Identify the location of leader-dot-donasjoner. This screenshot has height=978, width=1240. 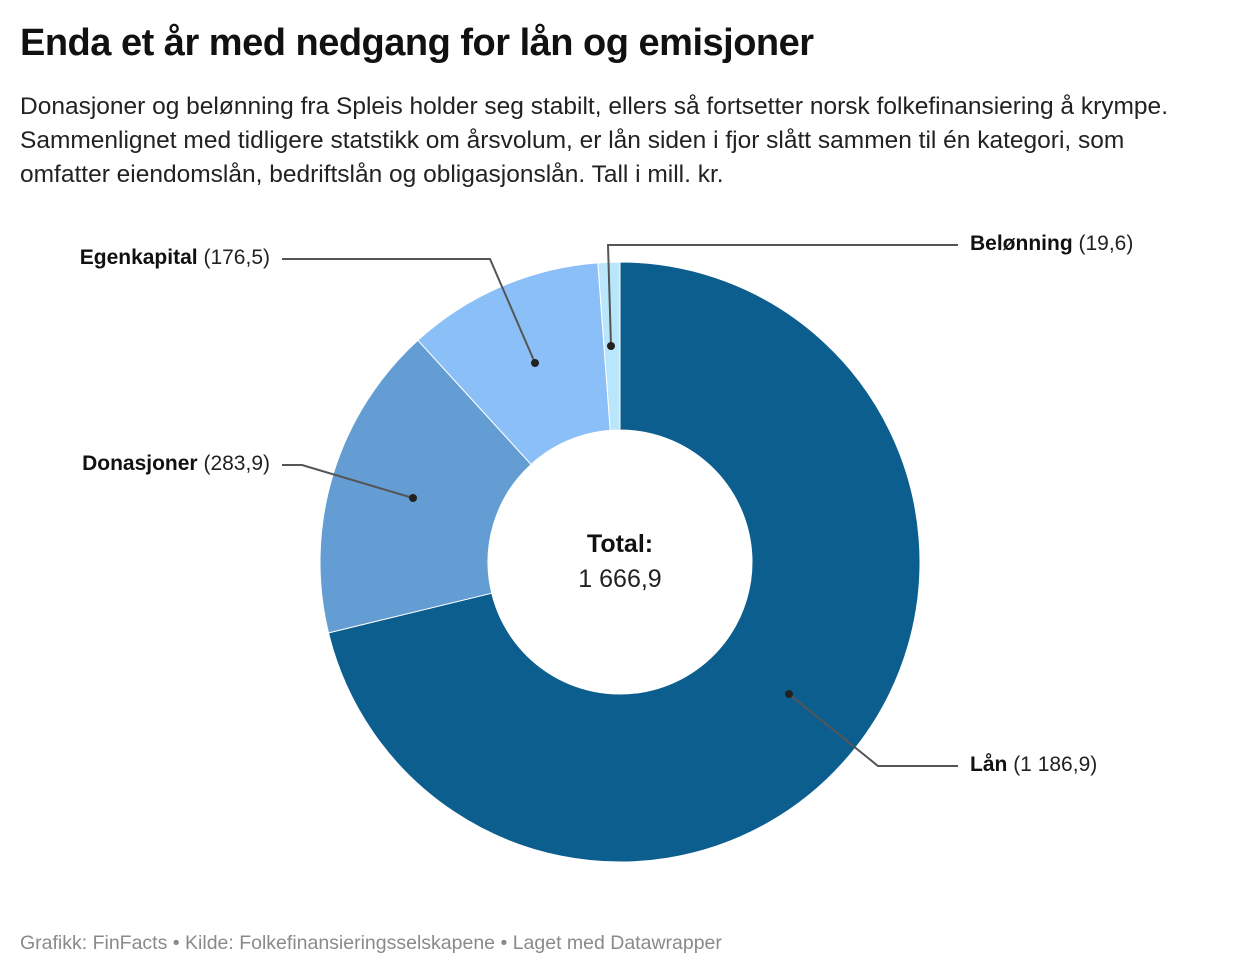
(413, 498).